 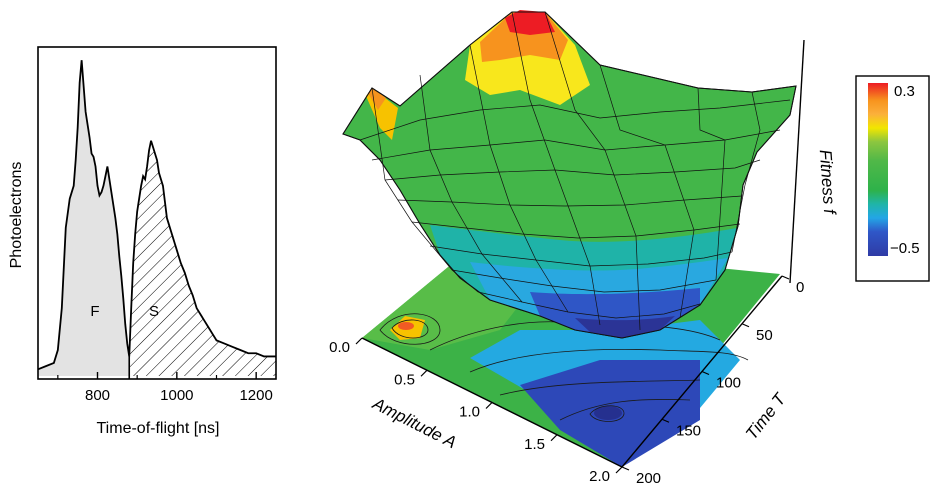 What do you see at coordinates (905, 248) in the screenshot?
I see `colorbar-min-label: −0.5` at bounding box center [905, 248].